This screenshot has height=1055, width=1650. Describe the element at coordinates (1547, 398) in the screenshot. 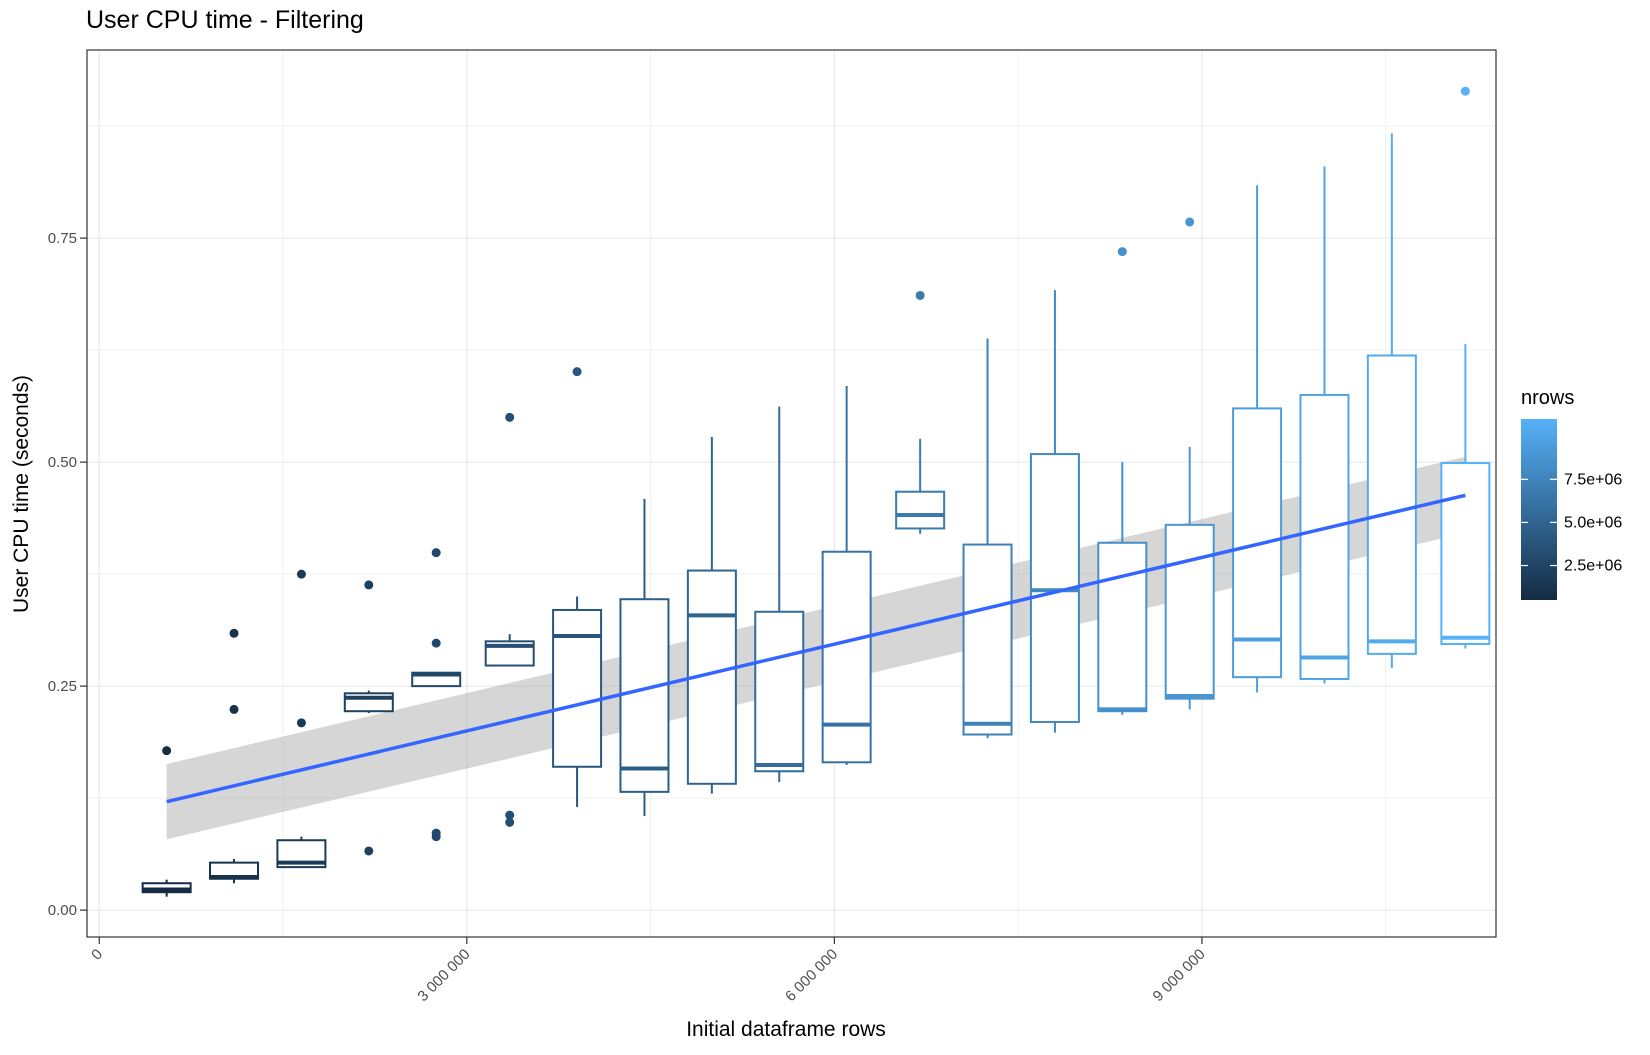

I see `legend-title: nrows` at that location.